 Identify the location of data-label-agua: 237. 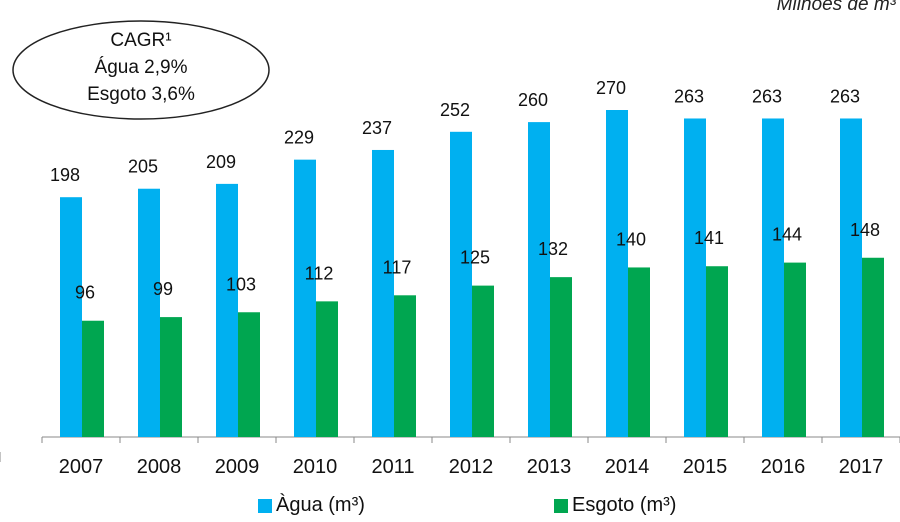
(377, 128).